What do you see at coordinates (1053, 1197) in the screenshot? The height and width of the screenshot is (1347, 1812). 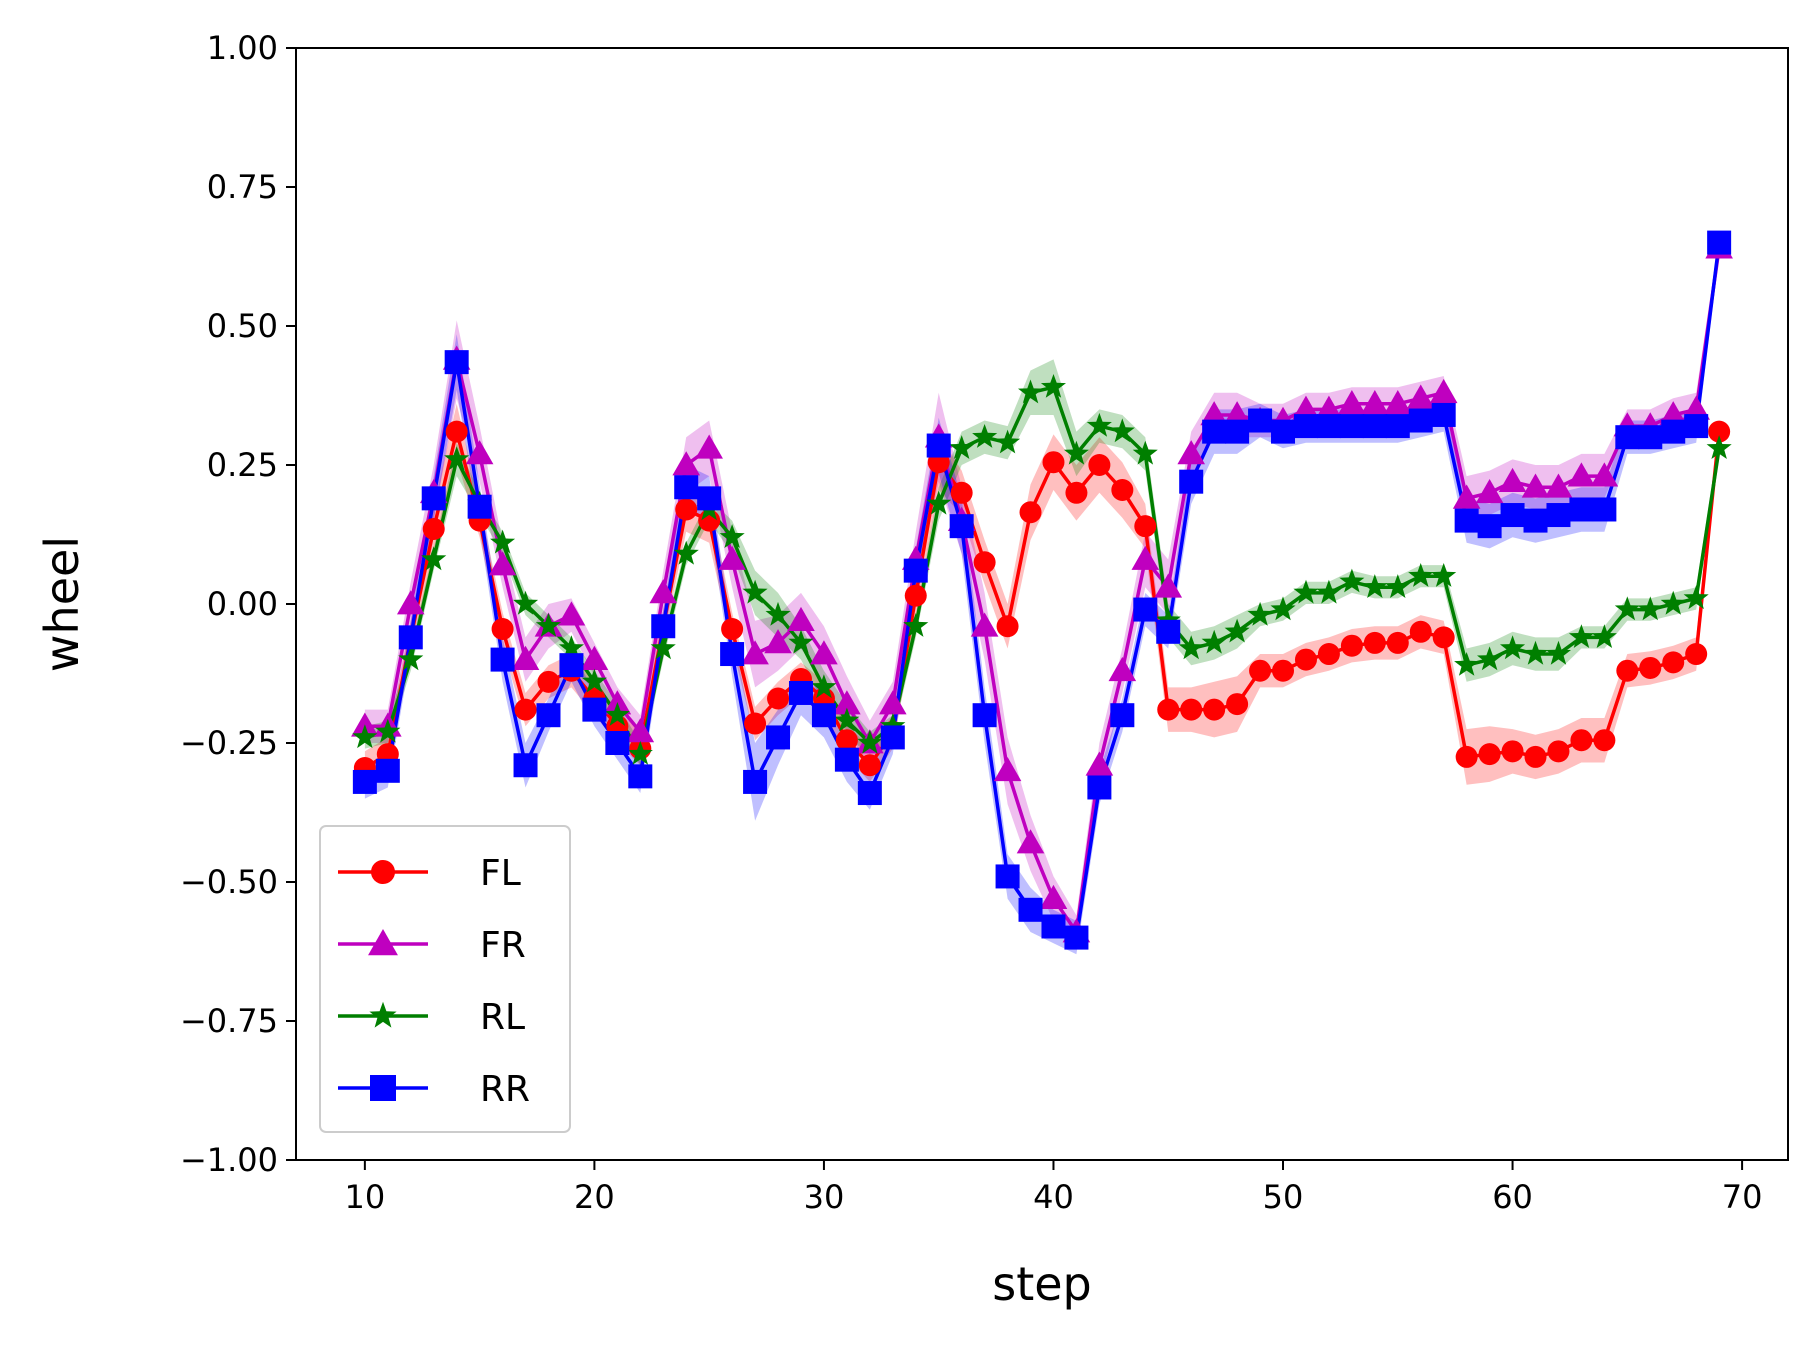 I see `x-tick-label: 40` at bounding box center [1053, 1197].